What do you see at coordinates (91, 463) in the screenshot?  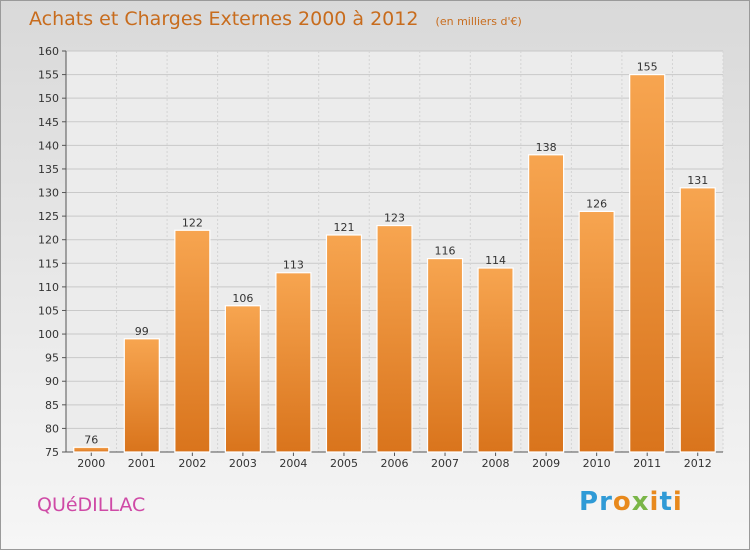 I see `x-tick-label-2000: 2000` at bounding box center [91, 463].